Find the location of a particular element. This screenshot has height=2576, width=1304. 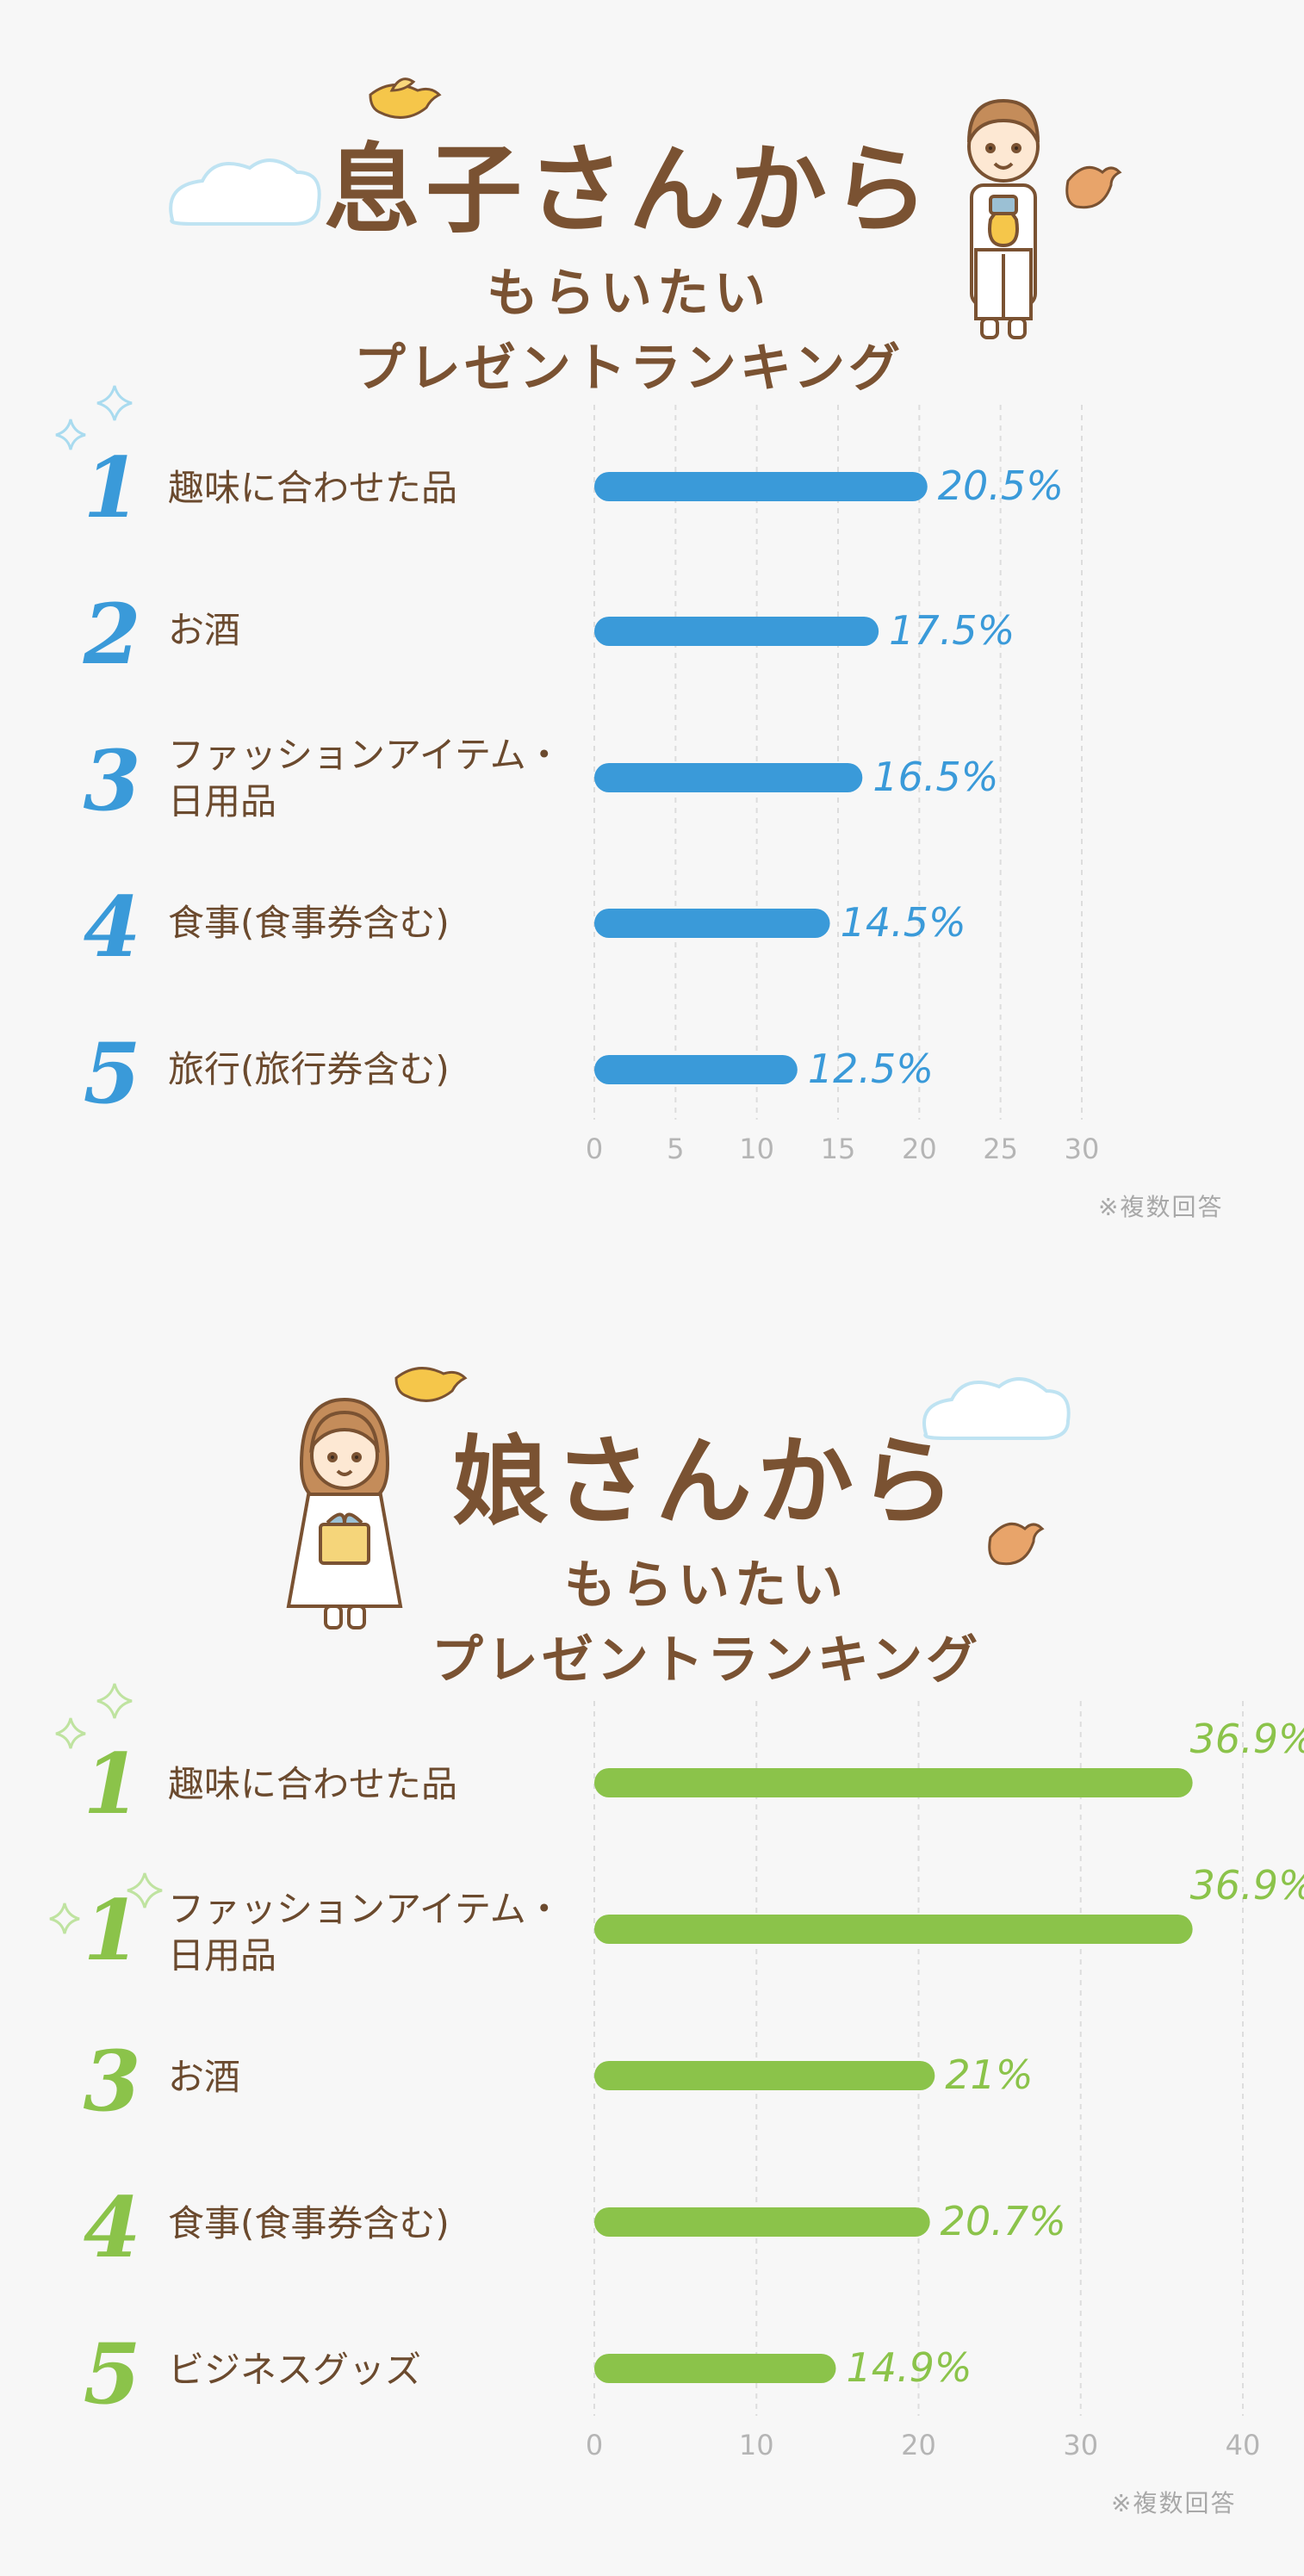

son-rank-4: 4 is located at coordinates (112, 927).